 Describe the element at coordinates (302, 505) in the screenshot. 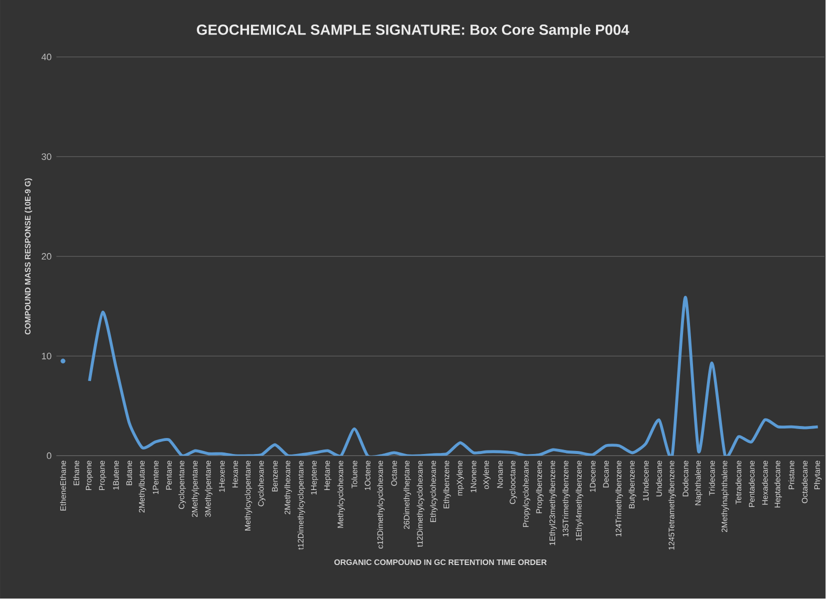

I see `x-tick-label: t12Dimethylcyclopentane` at that location.